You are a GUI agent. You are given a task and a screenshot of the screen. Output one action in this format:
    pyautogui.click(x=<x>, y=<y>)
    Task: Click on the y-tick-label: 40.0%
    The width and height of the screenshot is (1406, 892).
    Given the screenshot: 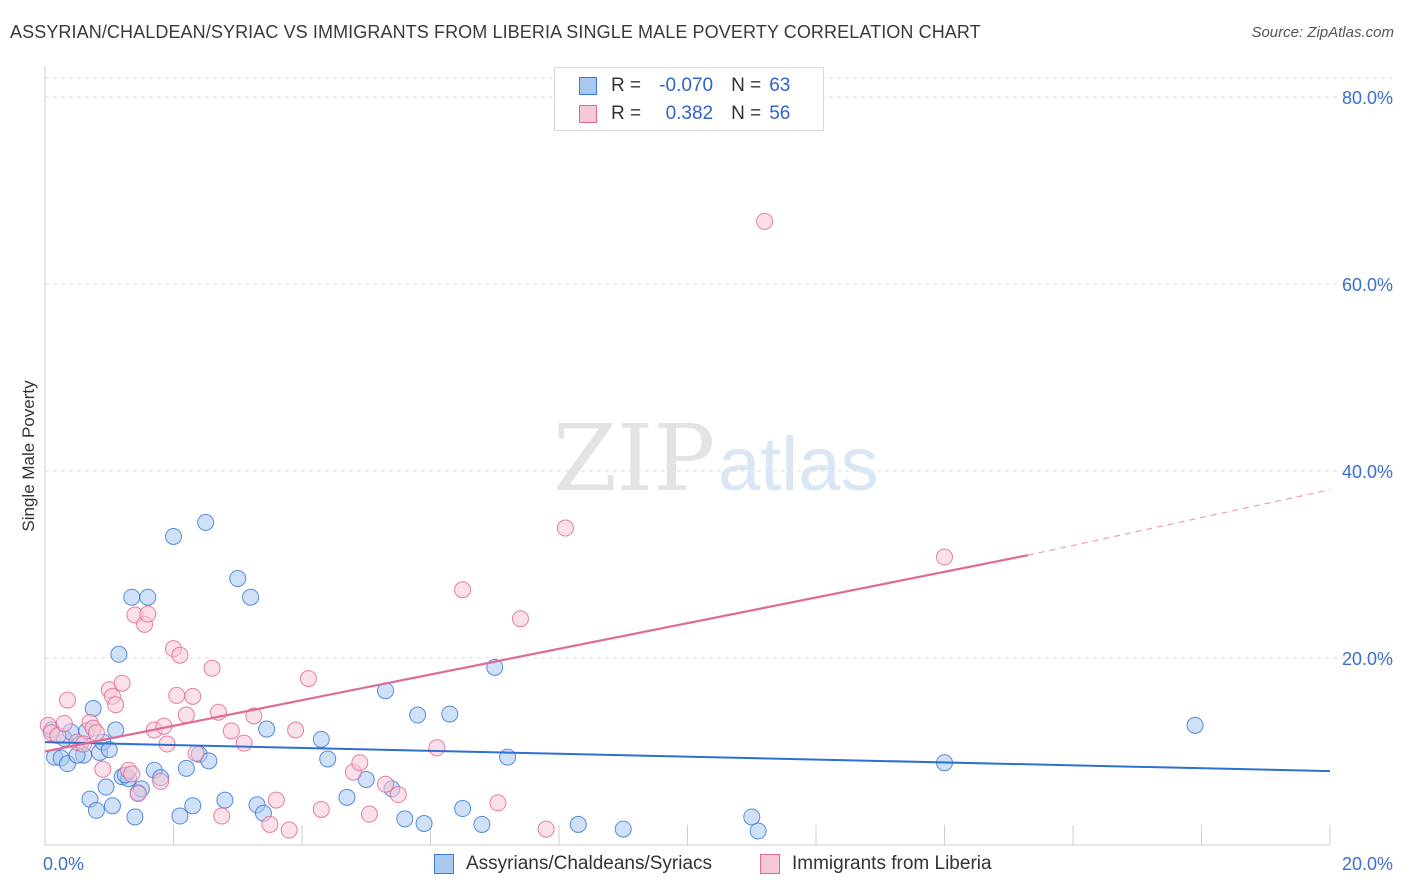 What is the action you would take?
    pyautogui.click(x=1367, y=472)
    